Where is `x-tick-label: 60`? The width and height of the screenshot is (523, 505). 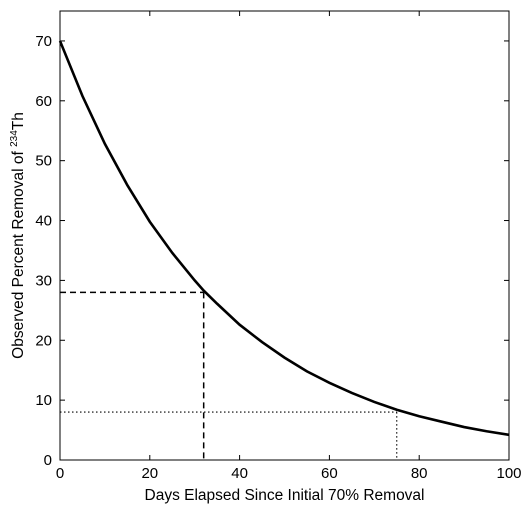
x-tick-label: 60 is located at coordinates (329, 473).